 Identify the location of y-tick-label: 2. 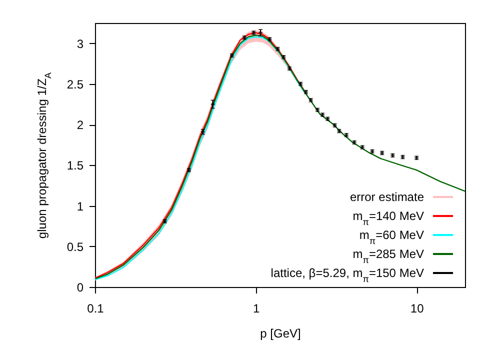
(80, 125).